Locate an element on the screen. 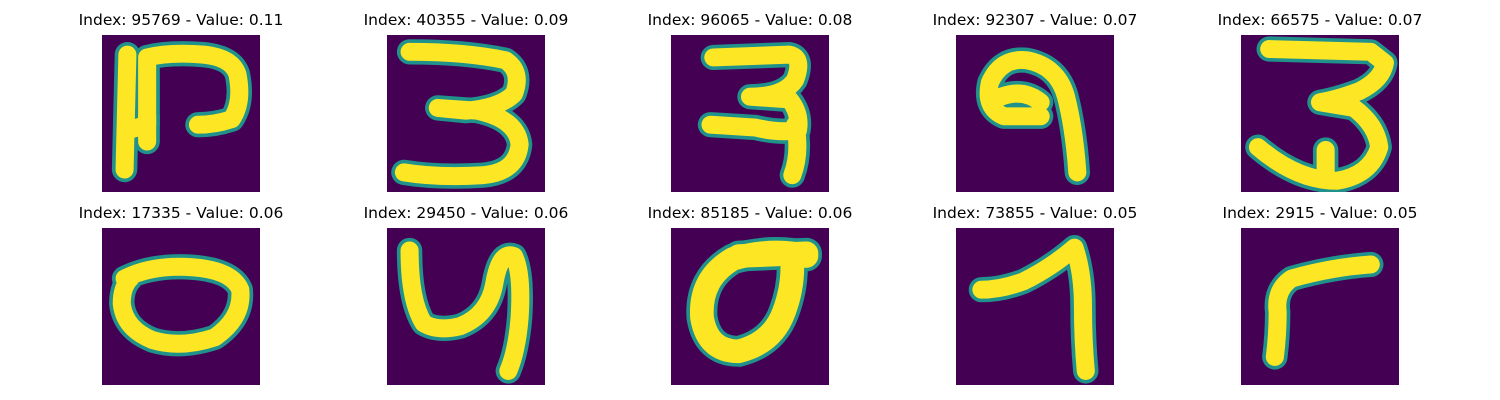 This screenshot has width=1500, height=400. digit-panel: Index: 66575 - Value: 0.07 is located at coordinates (1320, 101).